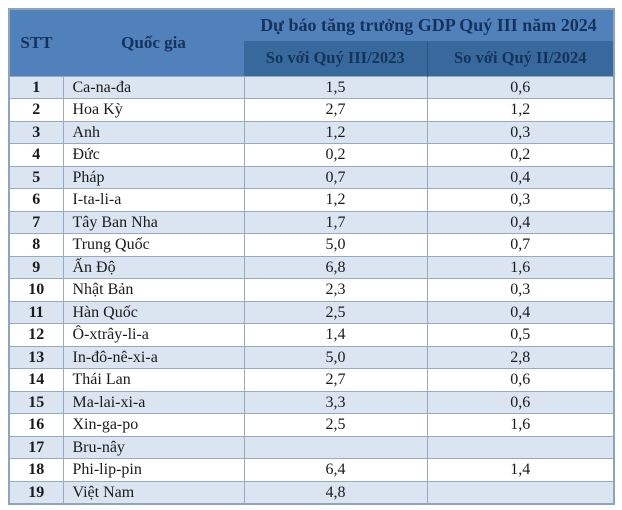 This screenshot has width=622, height=510. Describe the element at coordinates (335, 177) in the screenshot. I see `row-q3-vs-2023: 0,7` at that location.